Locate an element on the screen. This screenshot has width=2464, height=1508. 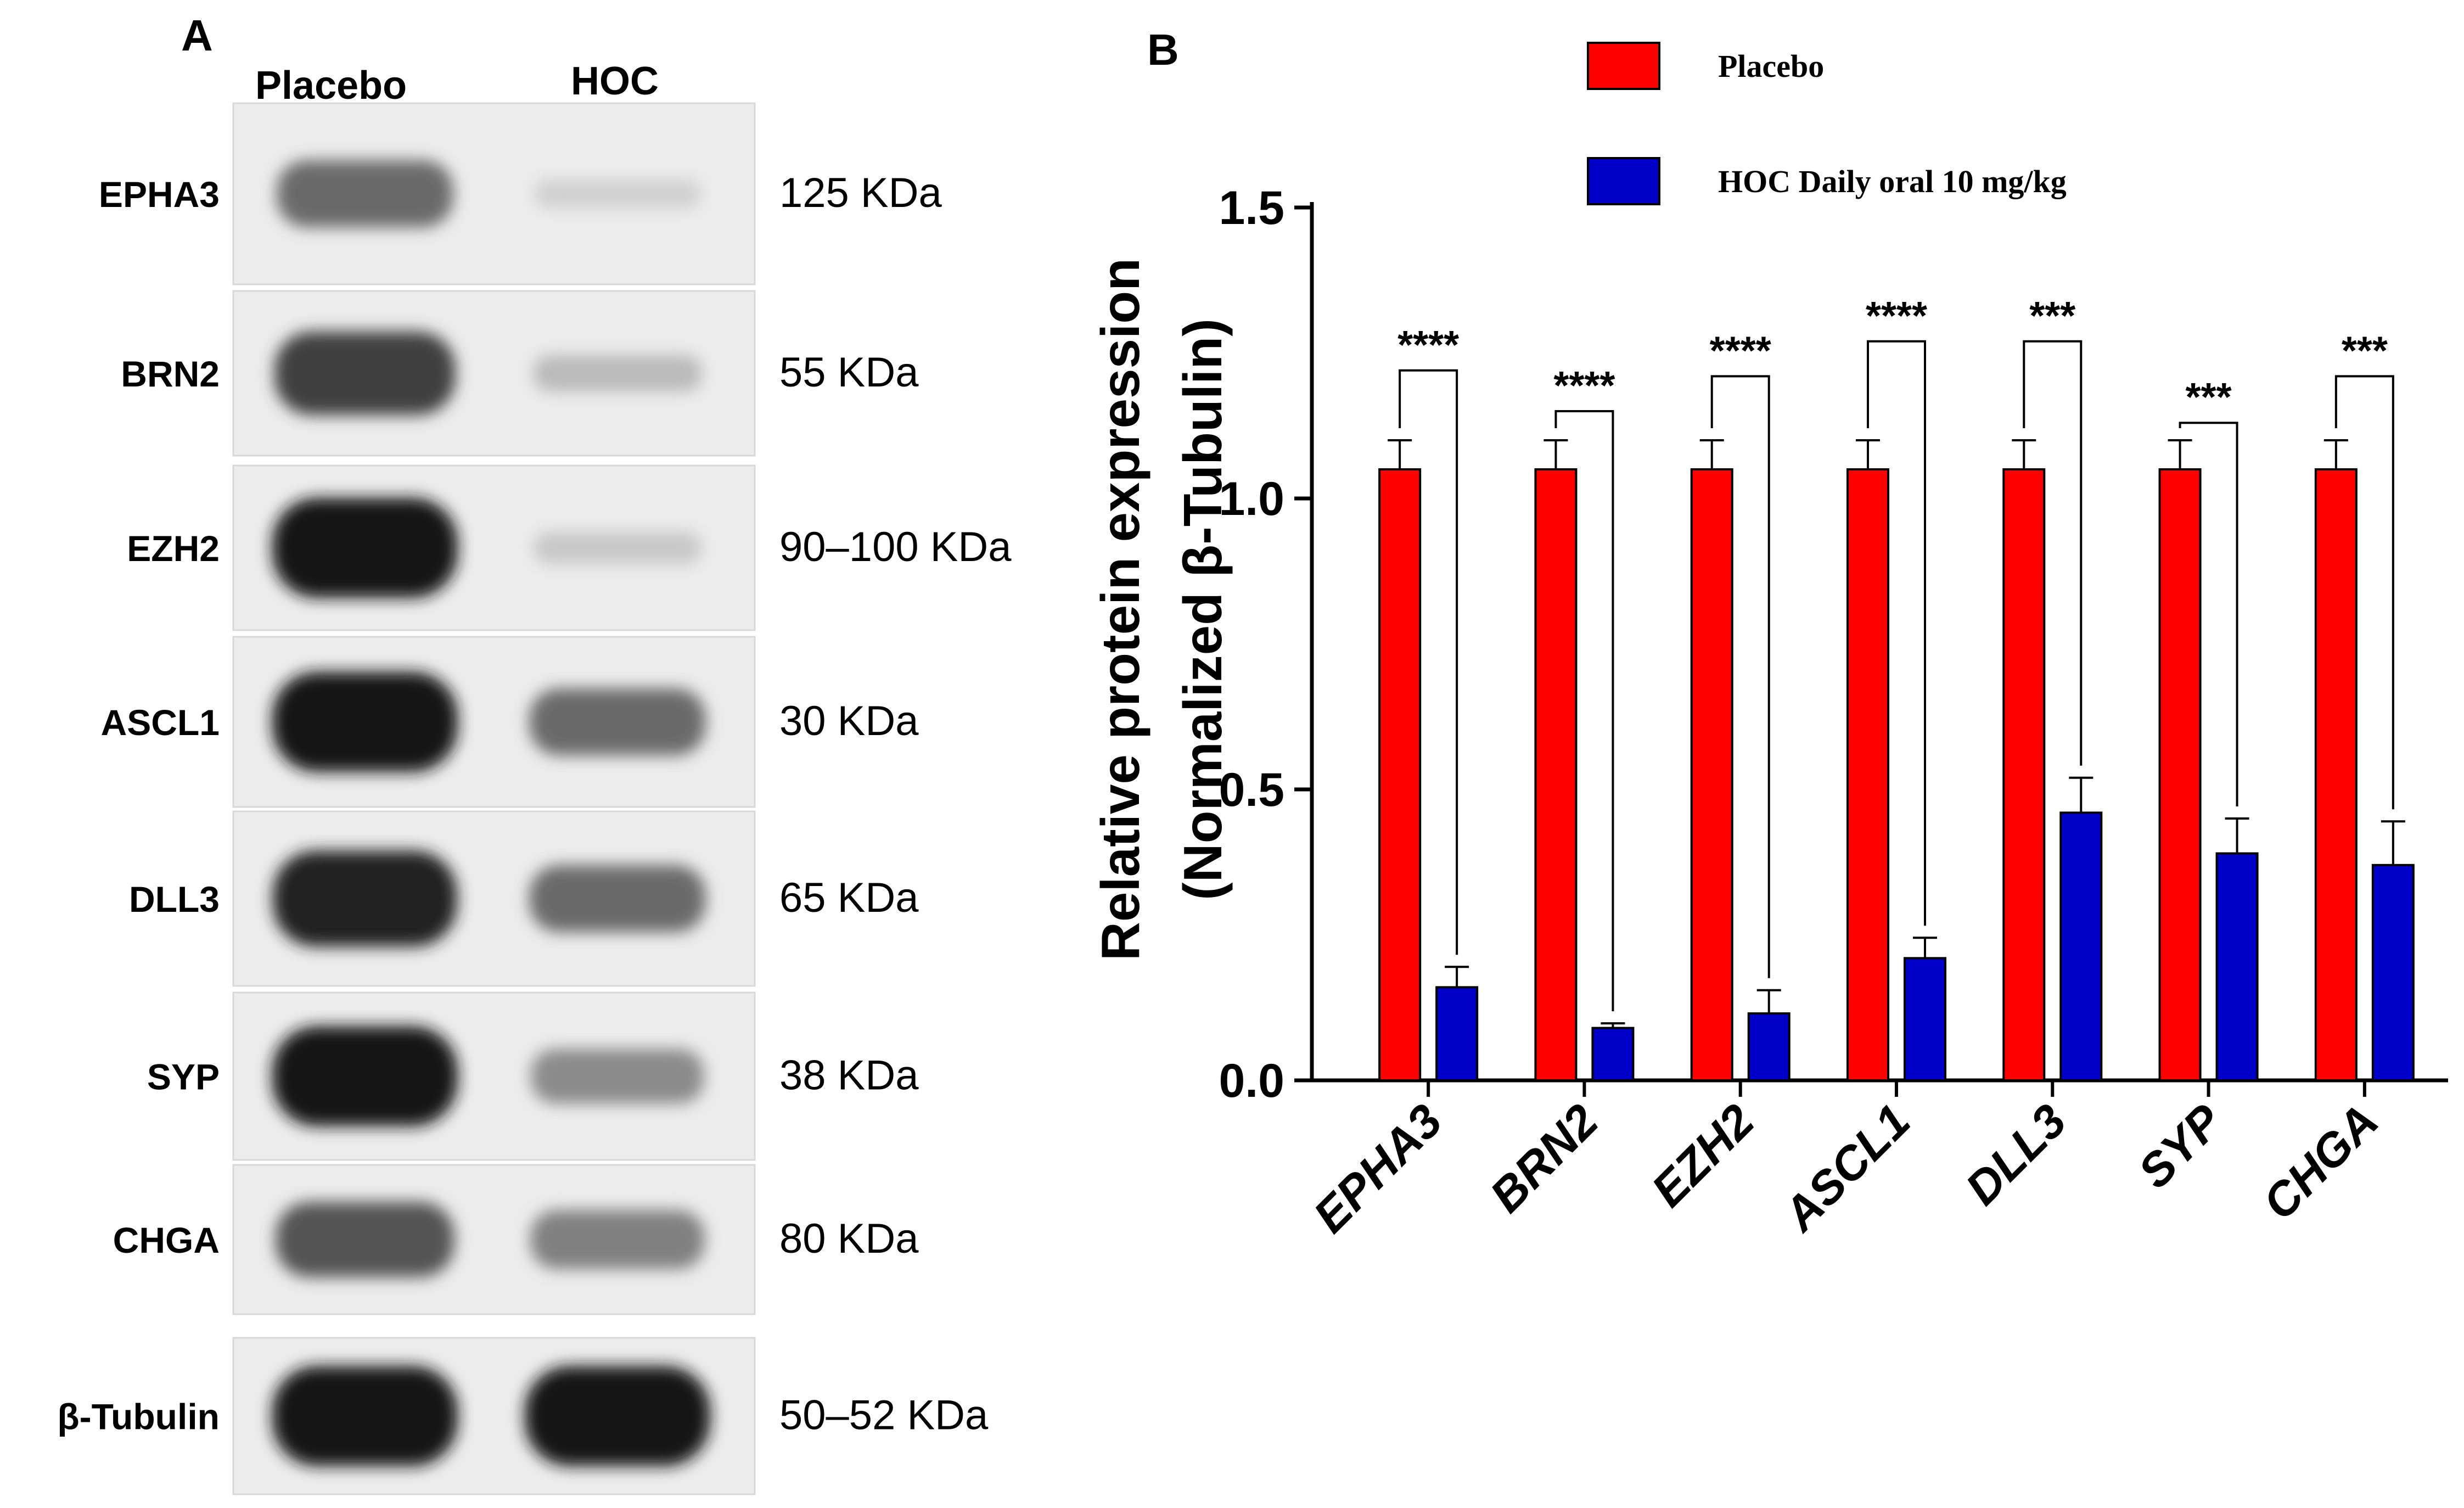
blot-kda-label: 38 KDa is located at coordinates (849, 1075).